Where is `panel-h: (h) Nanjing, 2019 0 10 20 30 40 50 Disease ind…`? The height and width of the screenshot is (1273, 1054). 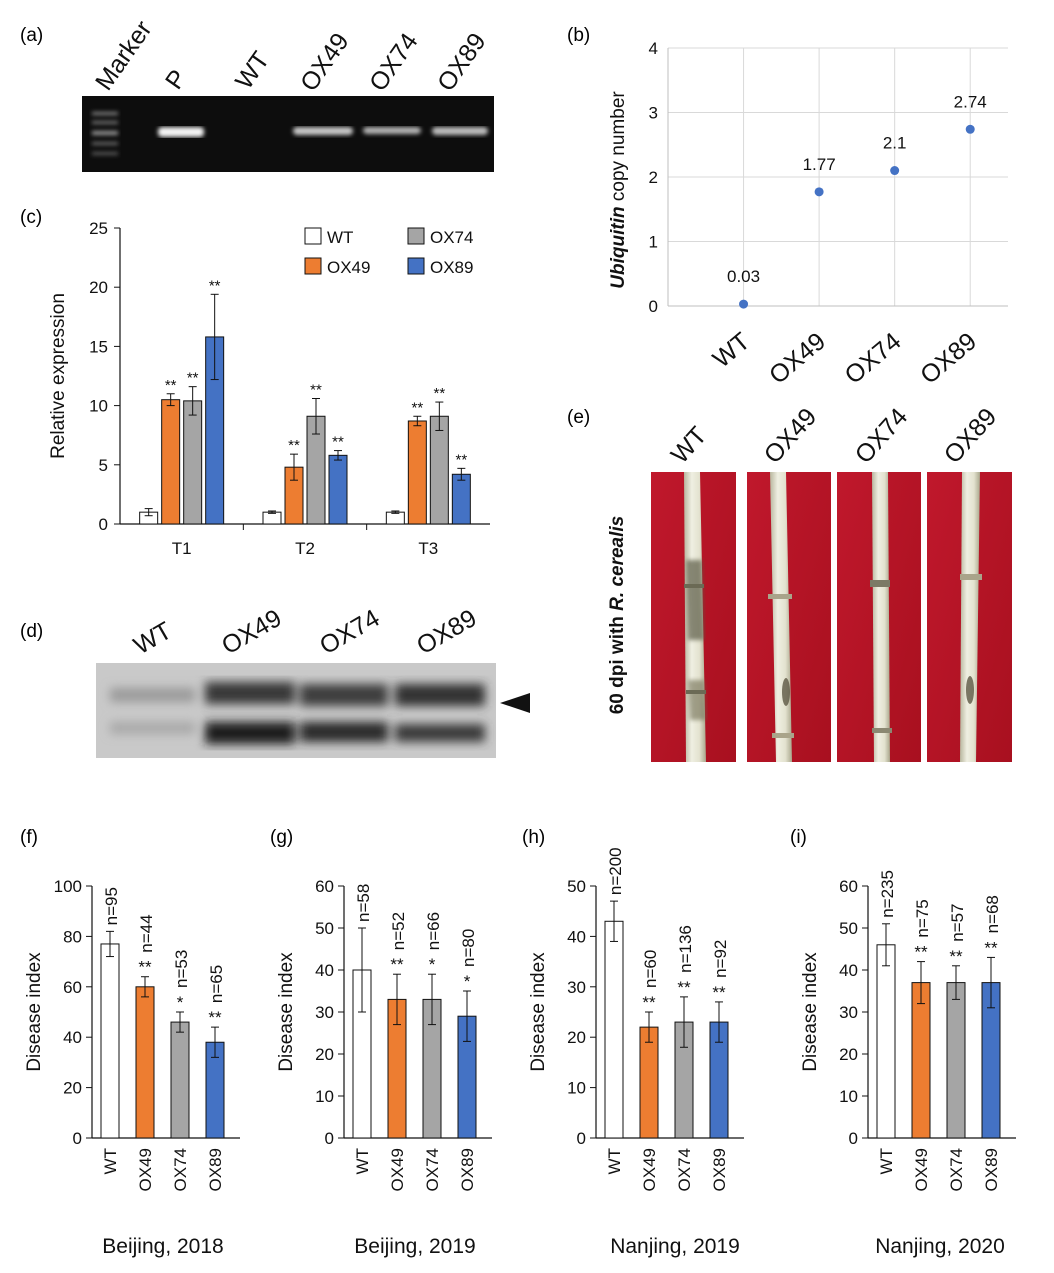 panel-h: (h) Nanjing, 2019 0 10 20 30 40 50 Disease ind… is located at coordinates (633, 1042).